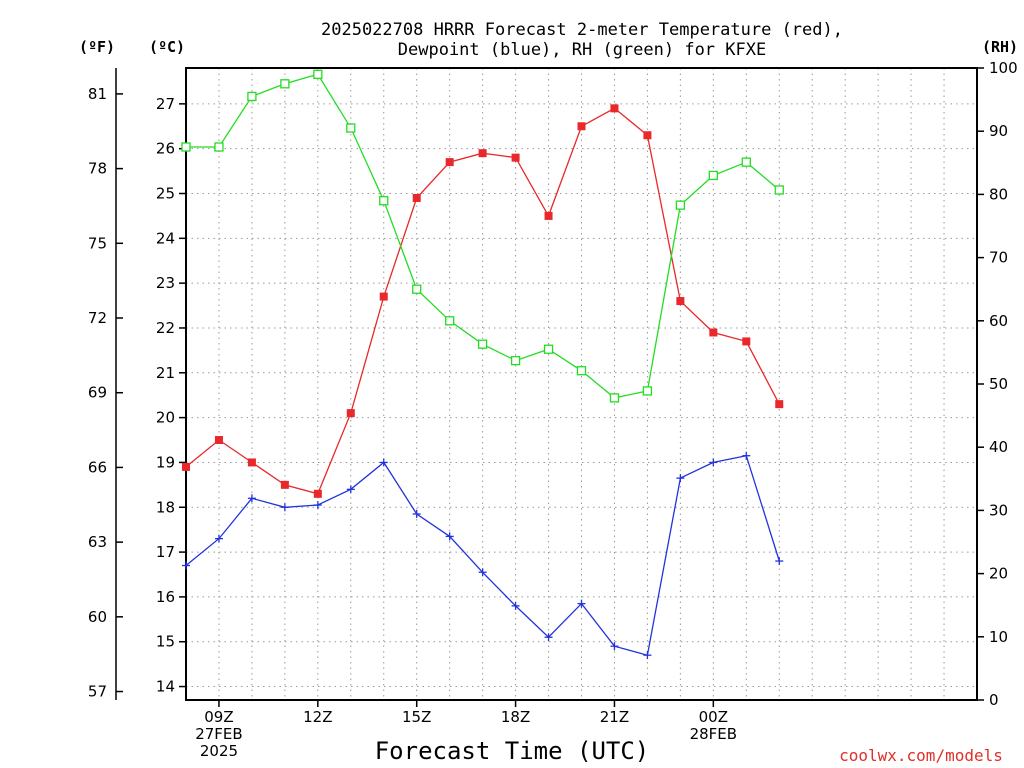 Image resolution: width=1024 pixels, height=768 pixels. What do you see at coordinates (97, 692) in the screenshot?
I see `fahrenheit-tick-label: 57` at bounding box center [97, 692].